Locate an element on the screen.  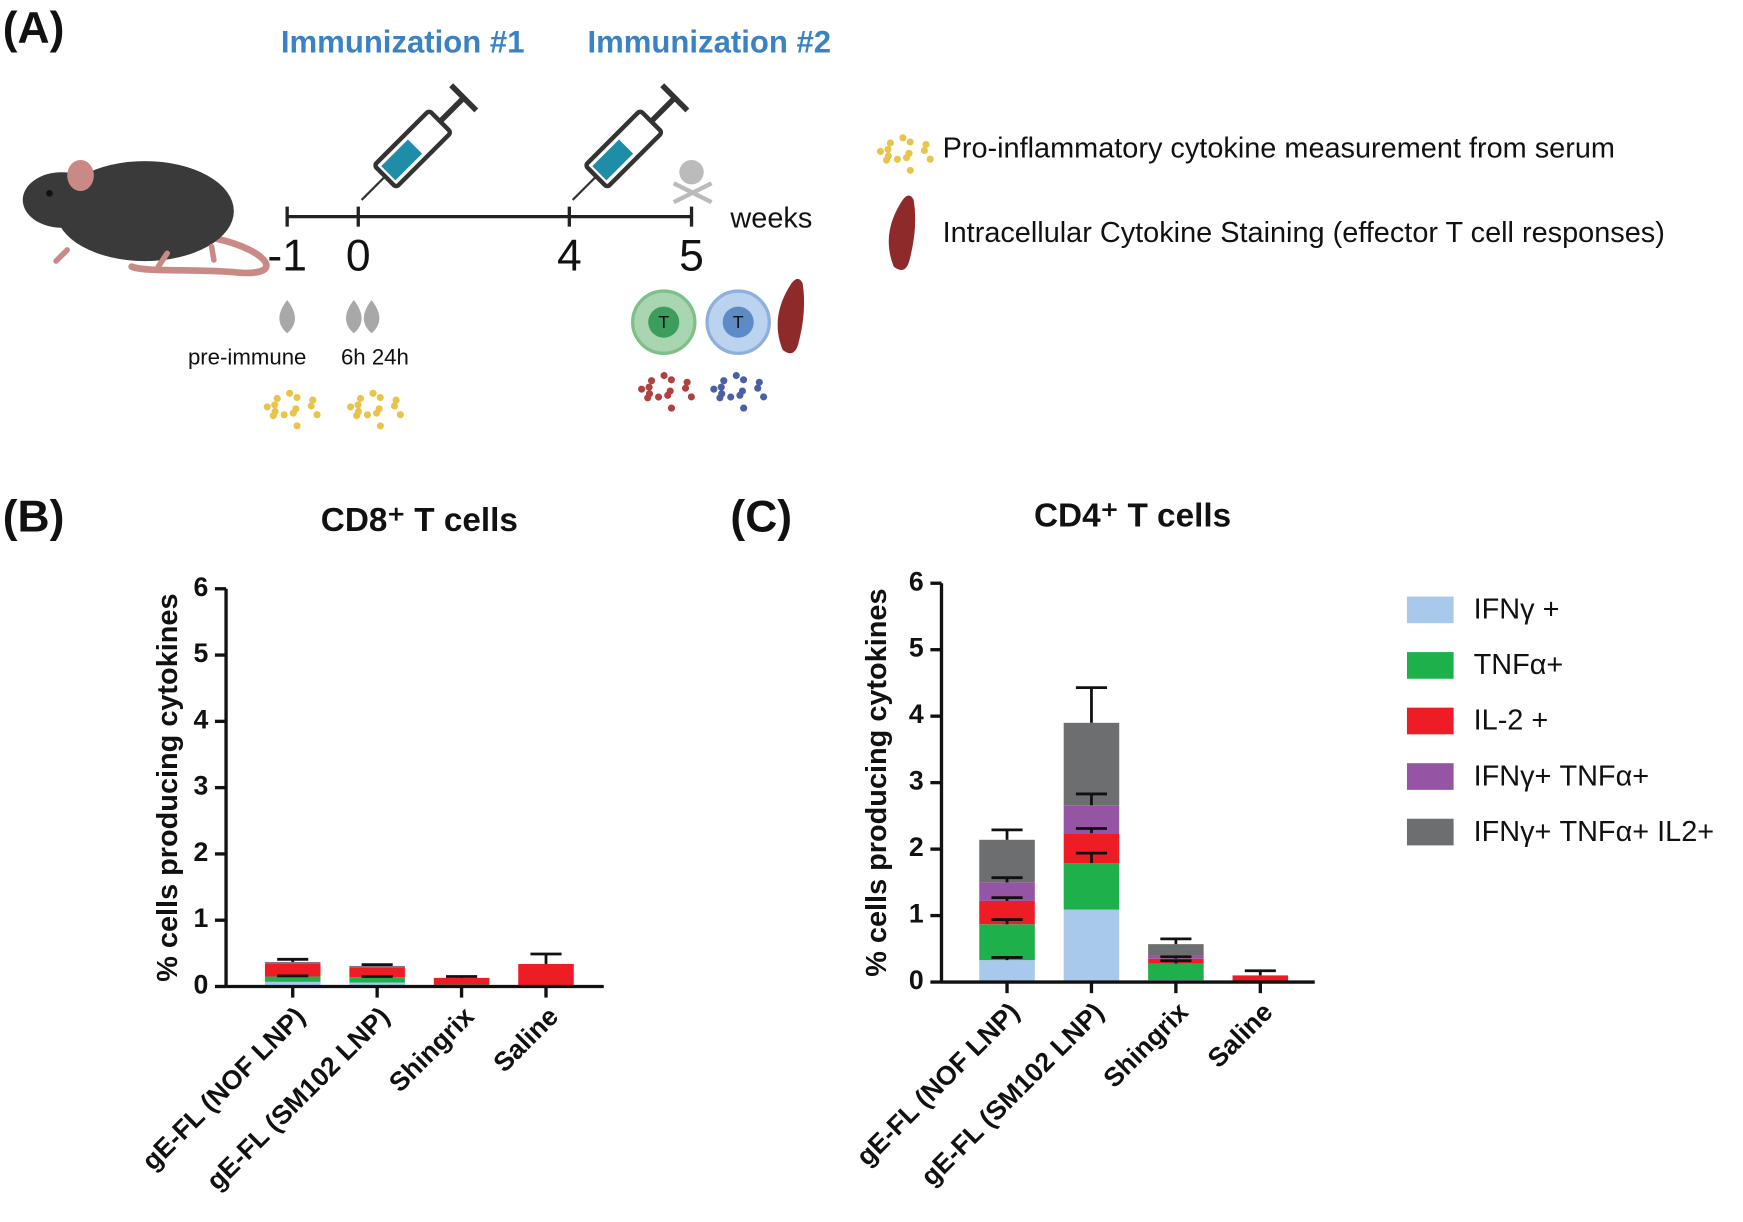
timepoint: 5 is located at coordinates (691, 256).